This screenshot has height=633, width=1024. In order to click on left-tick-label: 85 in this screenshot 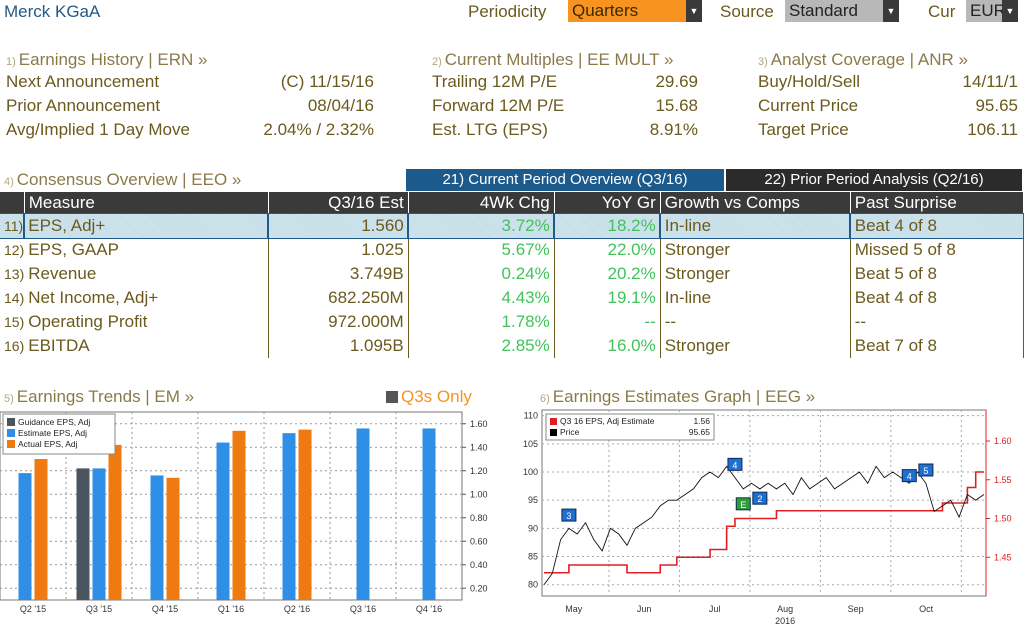, I will do `click(533, 557)`.